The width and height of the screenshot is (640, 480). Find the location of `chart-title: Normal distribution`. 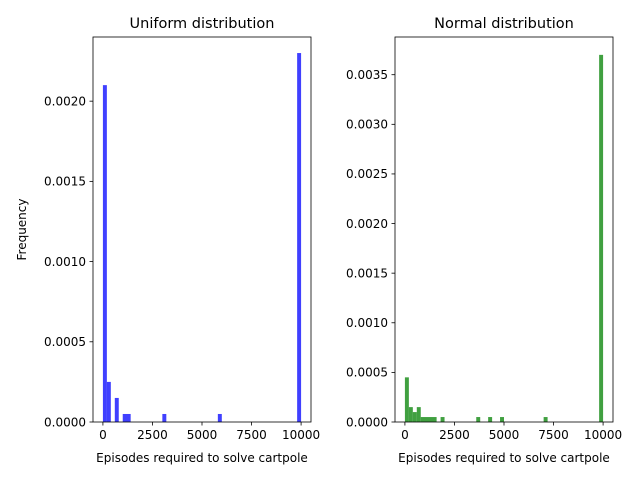

chart-title: Normal distribution is located at coordinates (504, 24).